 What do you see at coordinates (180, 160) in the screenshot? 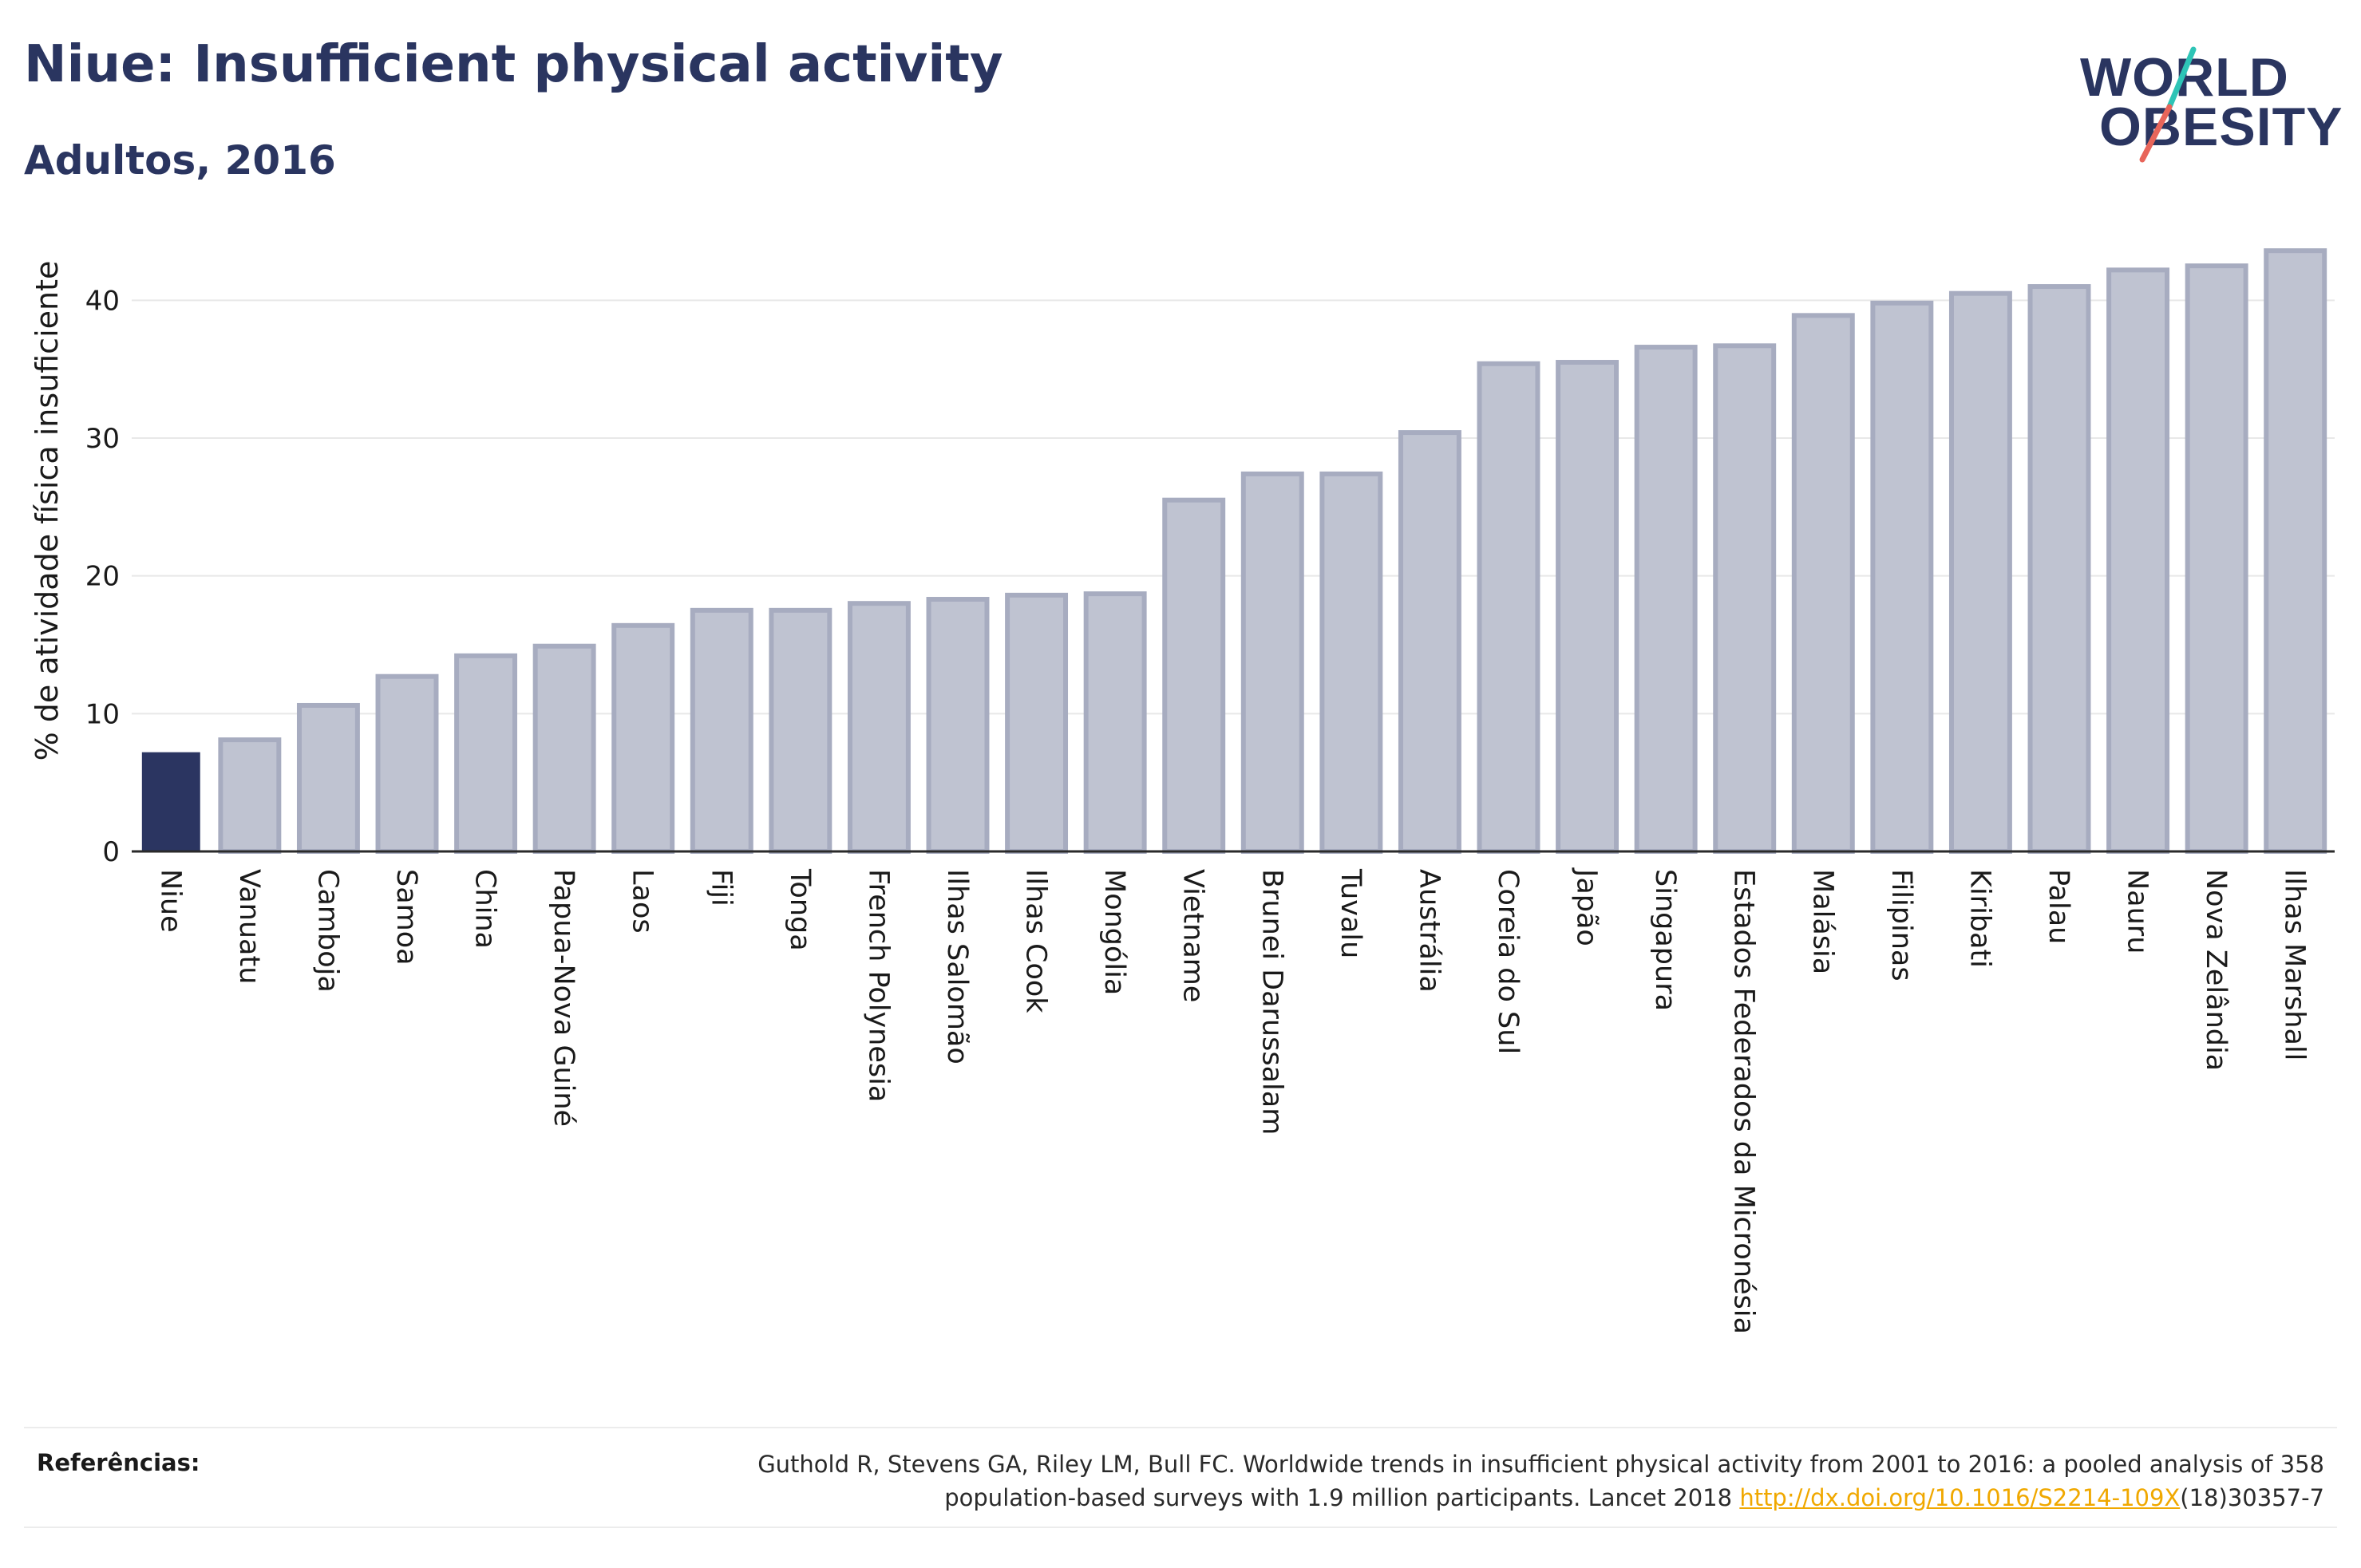
I see `chart-subtitle: Adultos, 2016` at bounding box center [180, 160].